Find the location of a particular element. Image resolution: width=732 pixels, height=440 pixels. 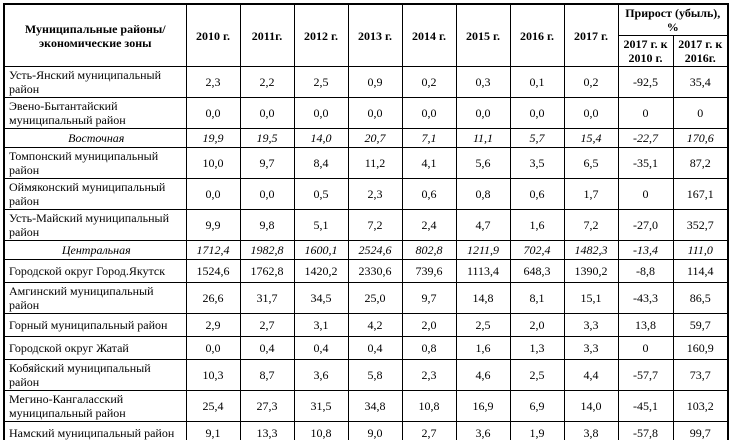

cell-value: 114,4 is located at coordinates (700, 271).